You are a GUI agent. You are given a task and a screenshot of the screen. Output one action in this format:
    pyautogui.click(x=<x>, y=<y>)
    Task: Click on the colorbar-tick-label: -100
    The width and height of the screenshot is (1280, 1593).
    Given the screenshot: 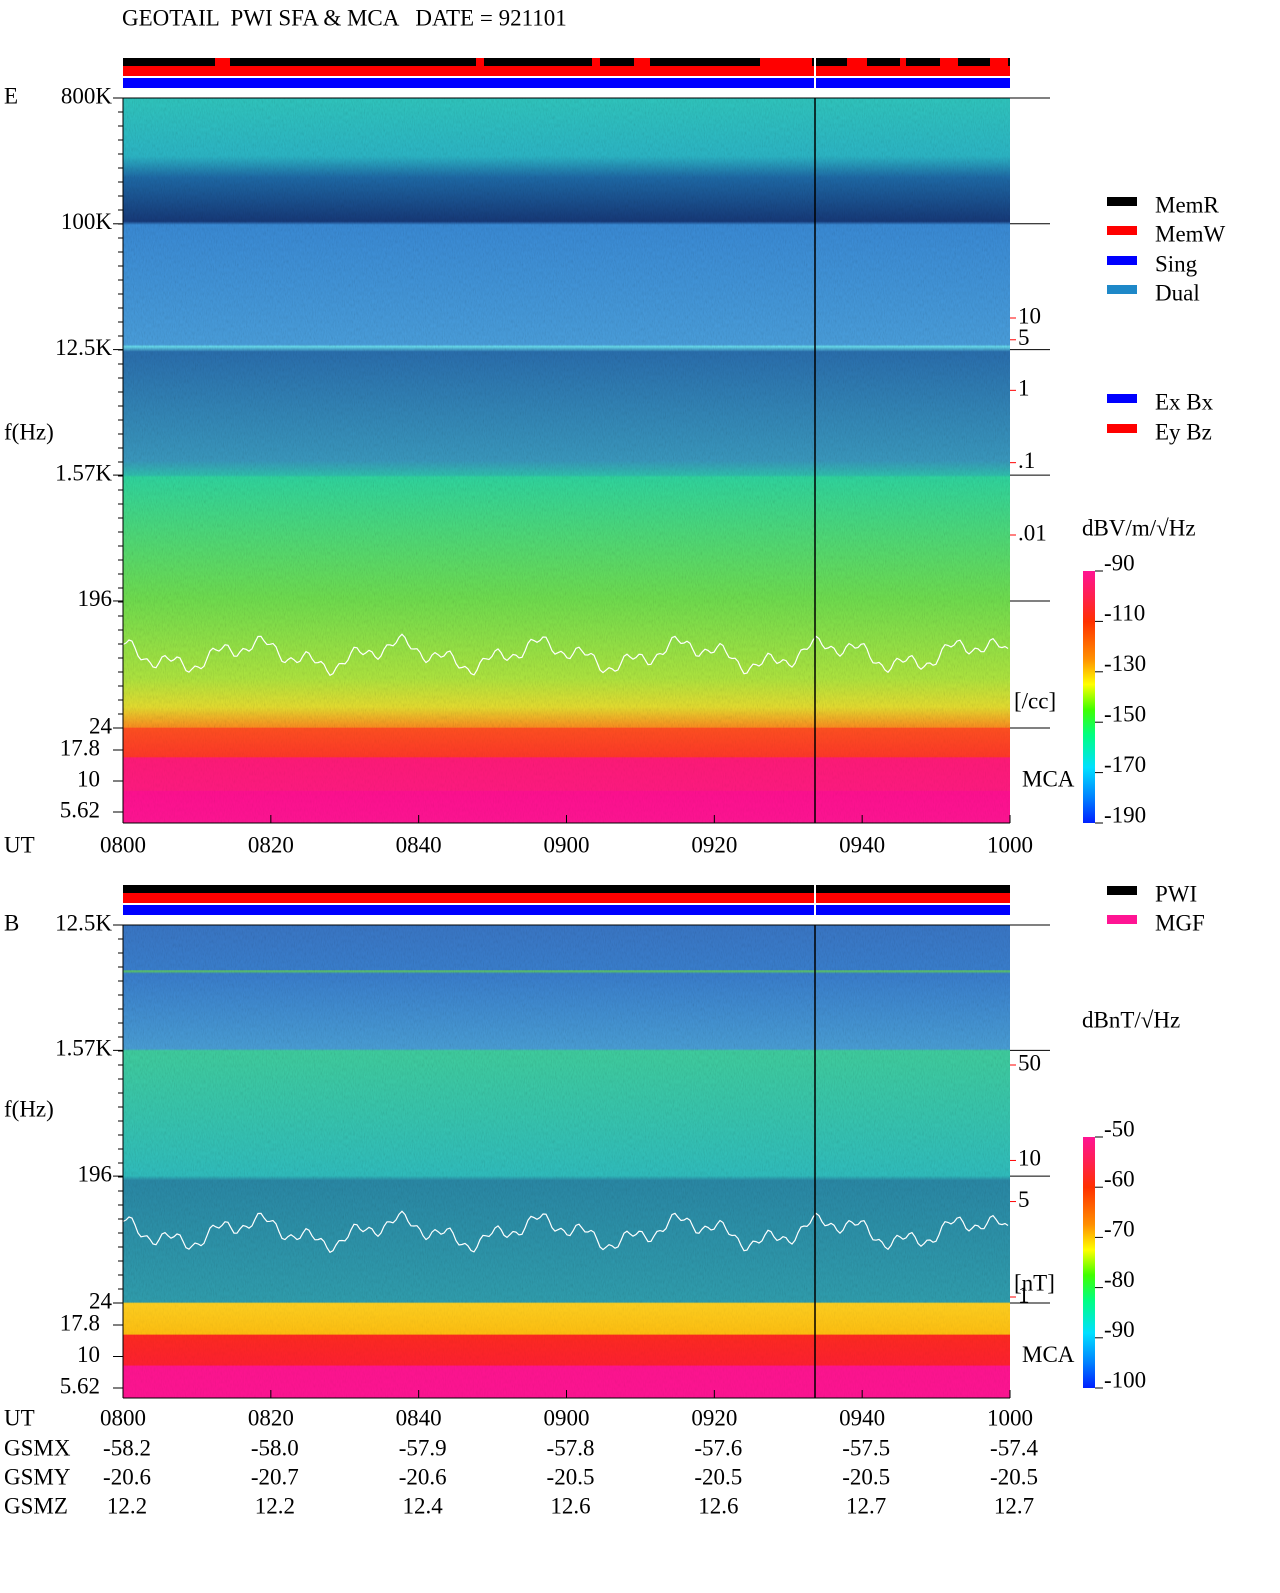 What is the action you would take?
    pyautogui.click(x=1125, y=1379)
    